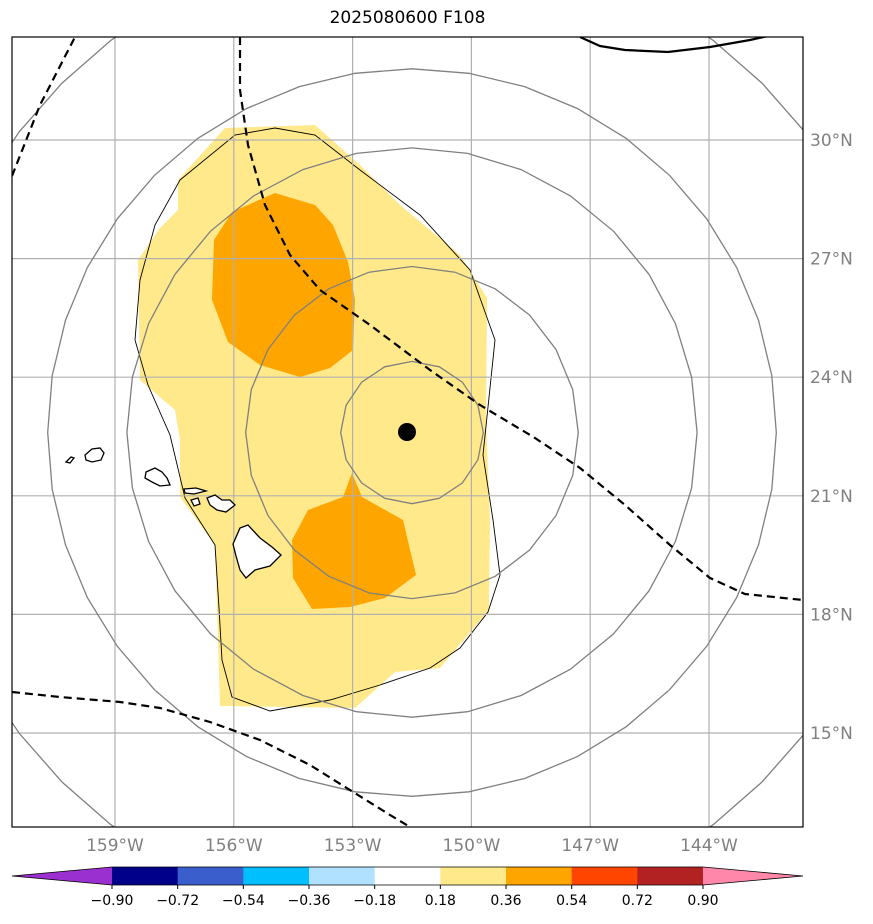 Image resolution: width=873 pixels, height=924 pixels. What do you see at coordinates (571, 901) in the screenshot?
I see `colorbar-tick-label: 0.54` at bounding box center [571, 901].